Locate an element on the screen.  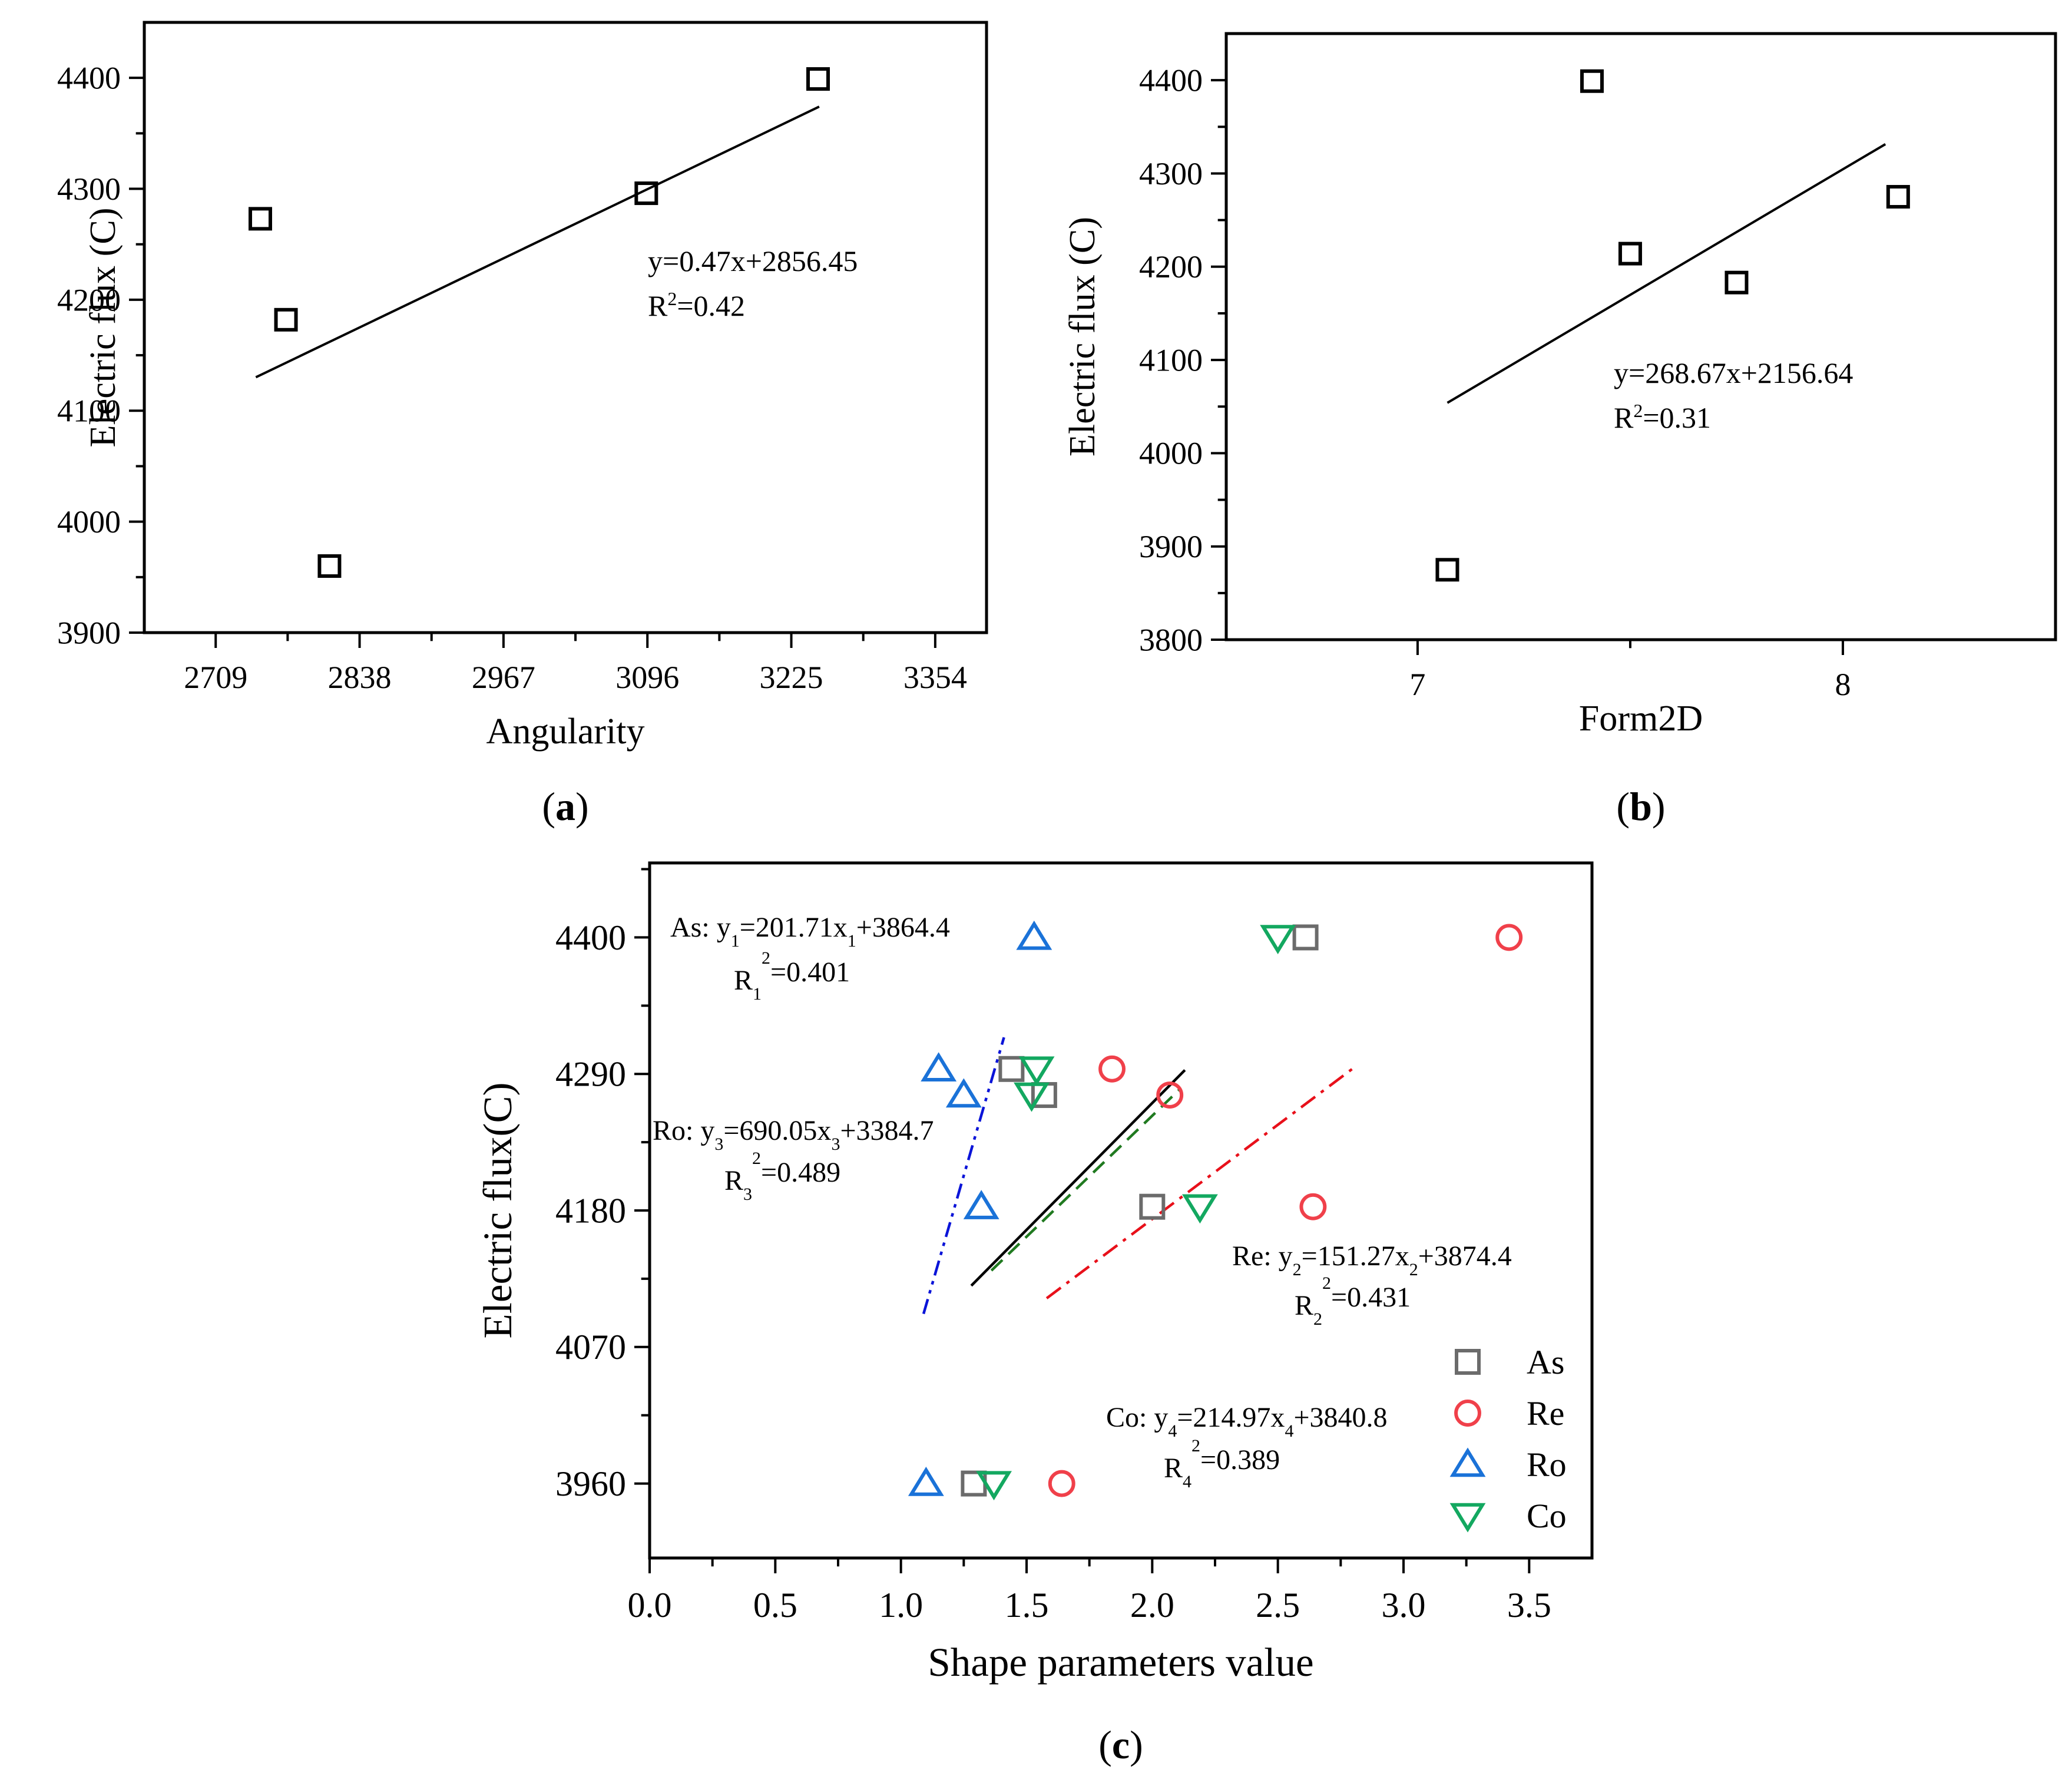
y-axis-label: Electric flux(C) is located at coordinates (497, 1211).